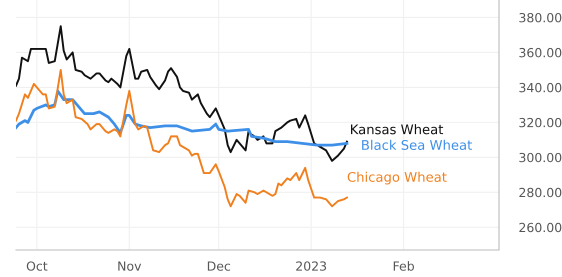 Image resolution: width=562 pixels, height=277 pixels. I want to click on y-tick-label: 300.00, so click(540, 157).